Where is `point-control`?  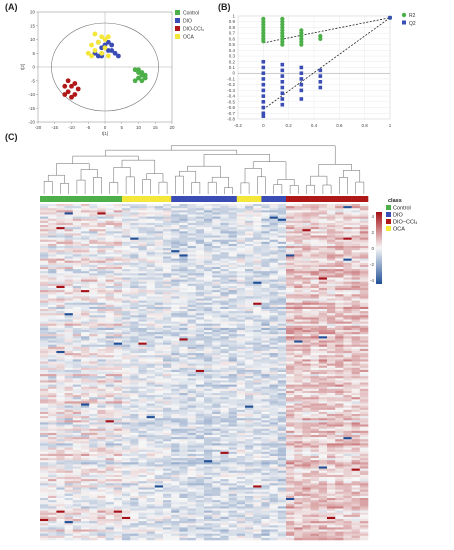 point-control is located at coordinates (135, 70).